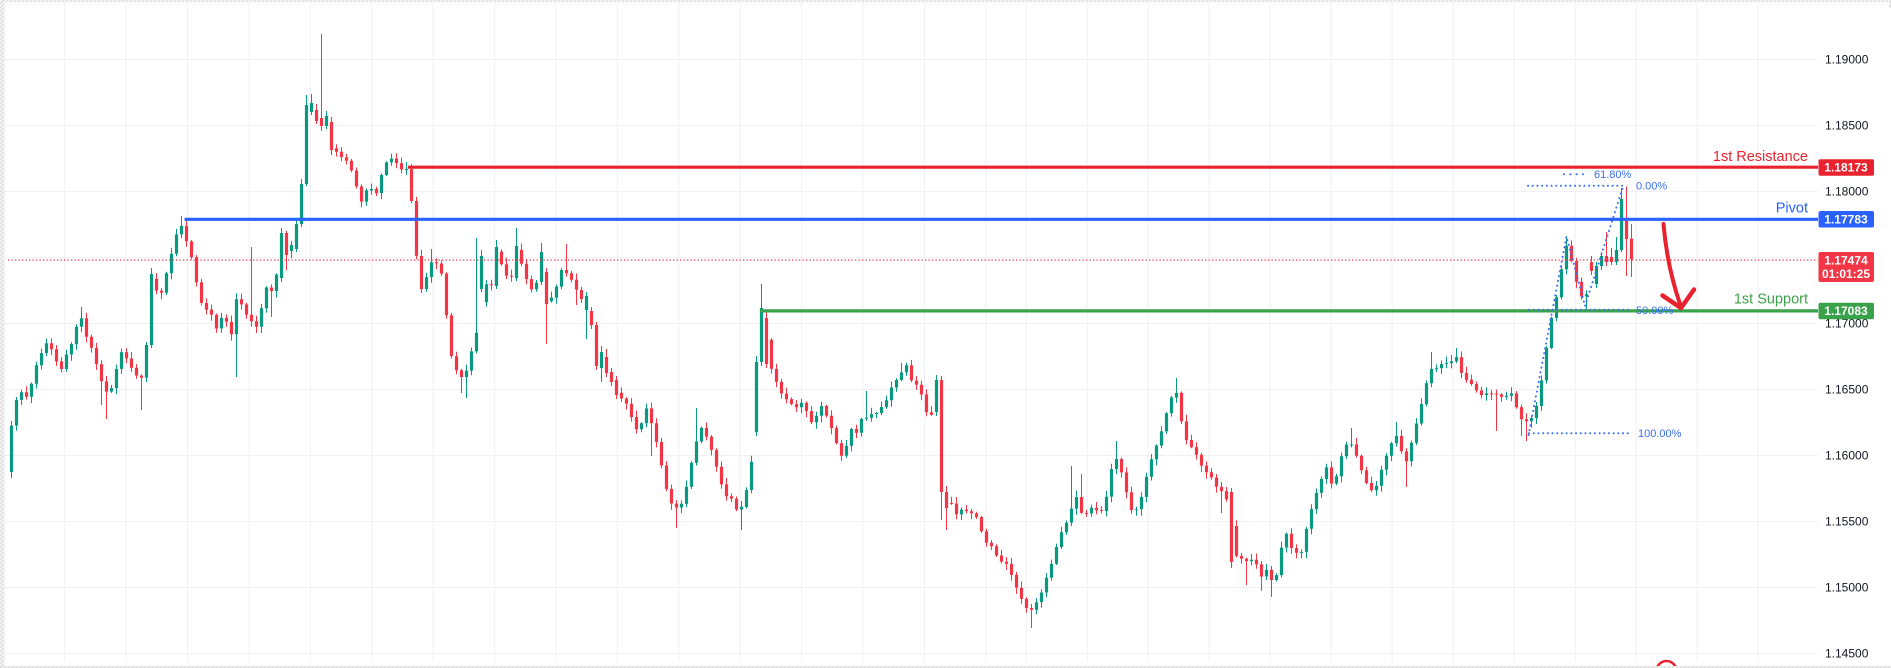  Describe the element at coordinates (1847, 390) in the screenshot. I see `svg-text: 1.16500` at that location.